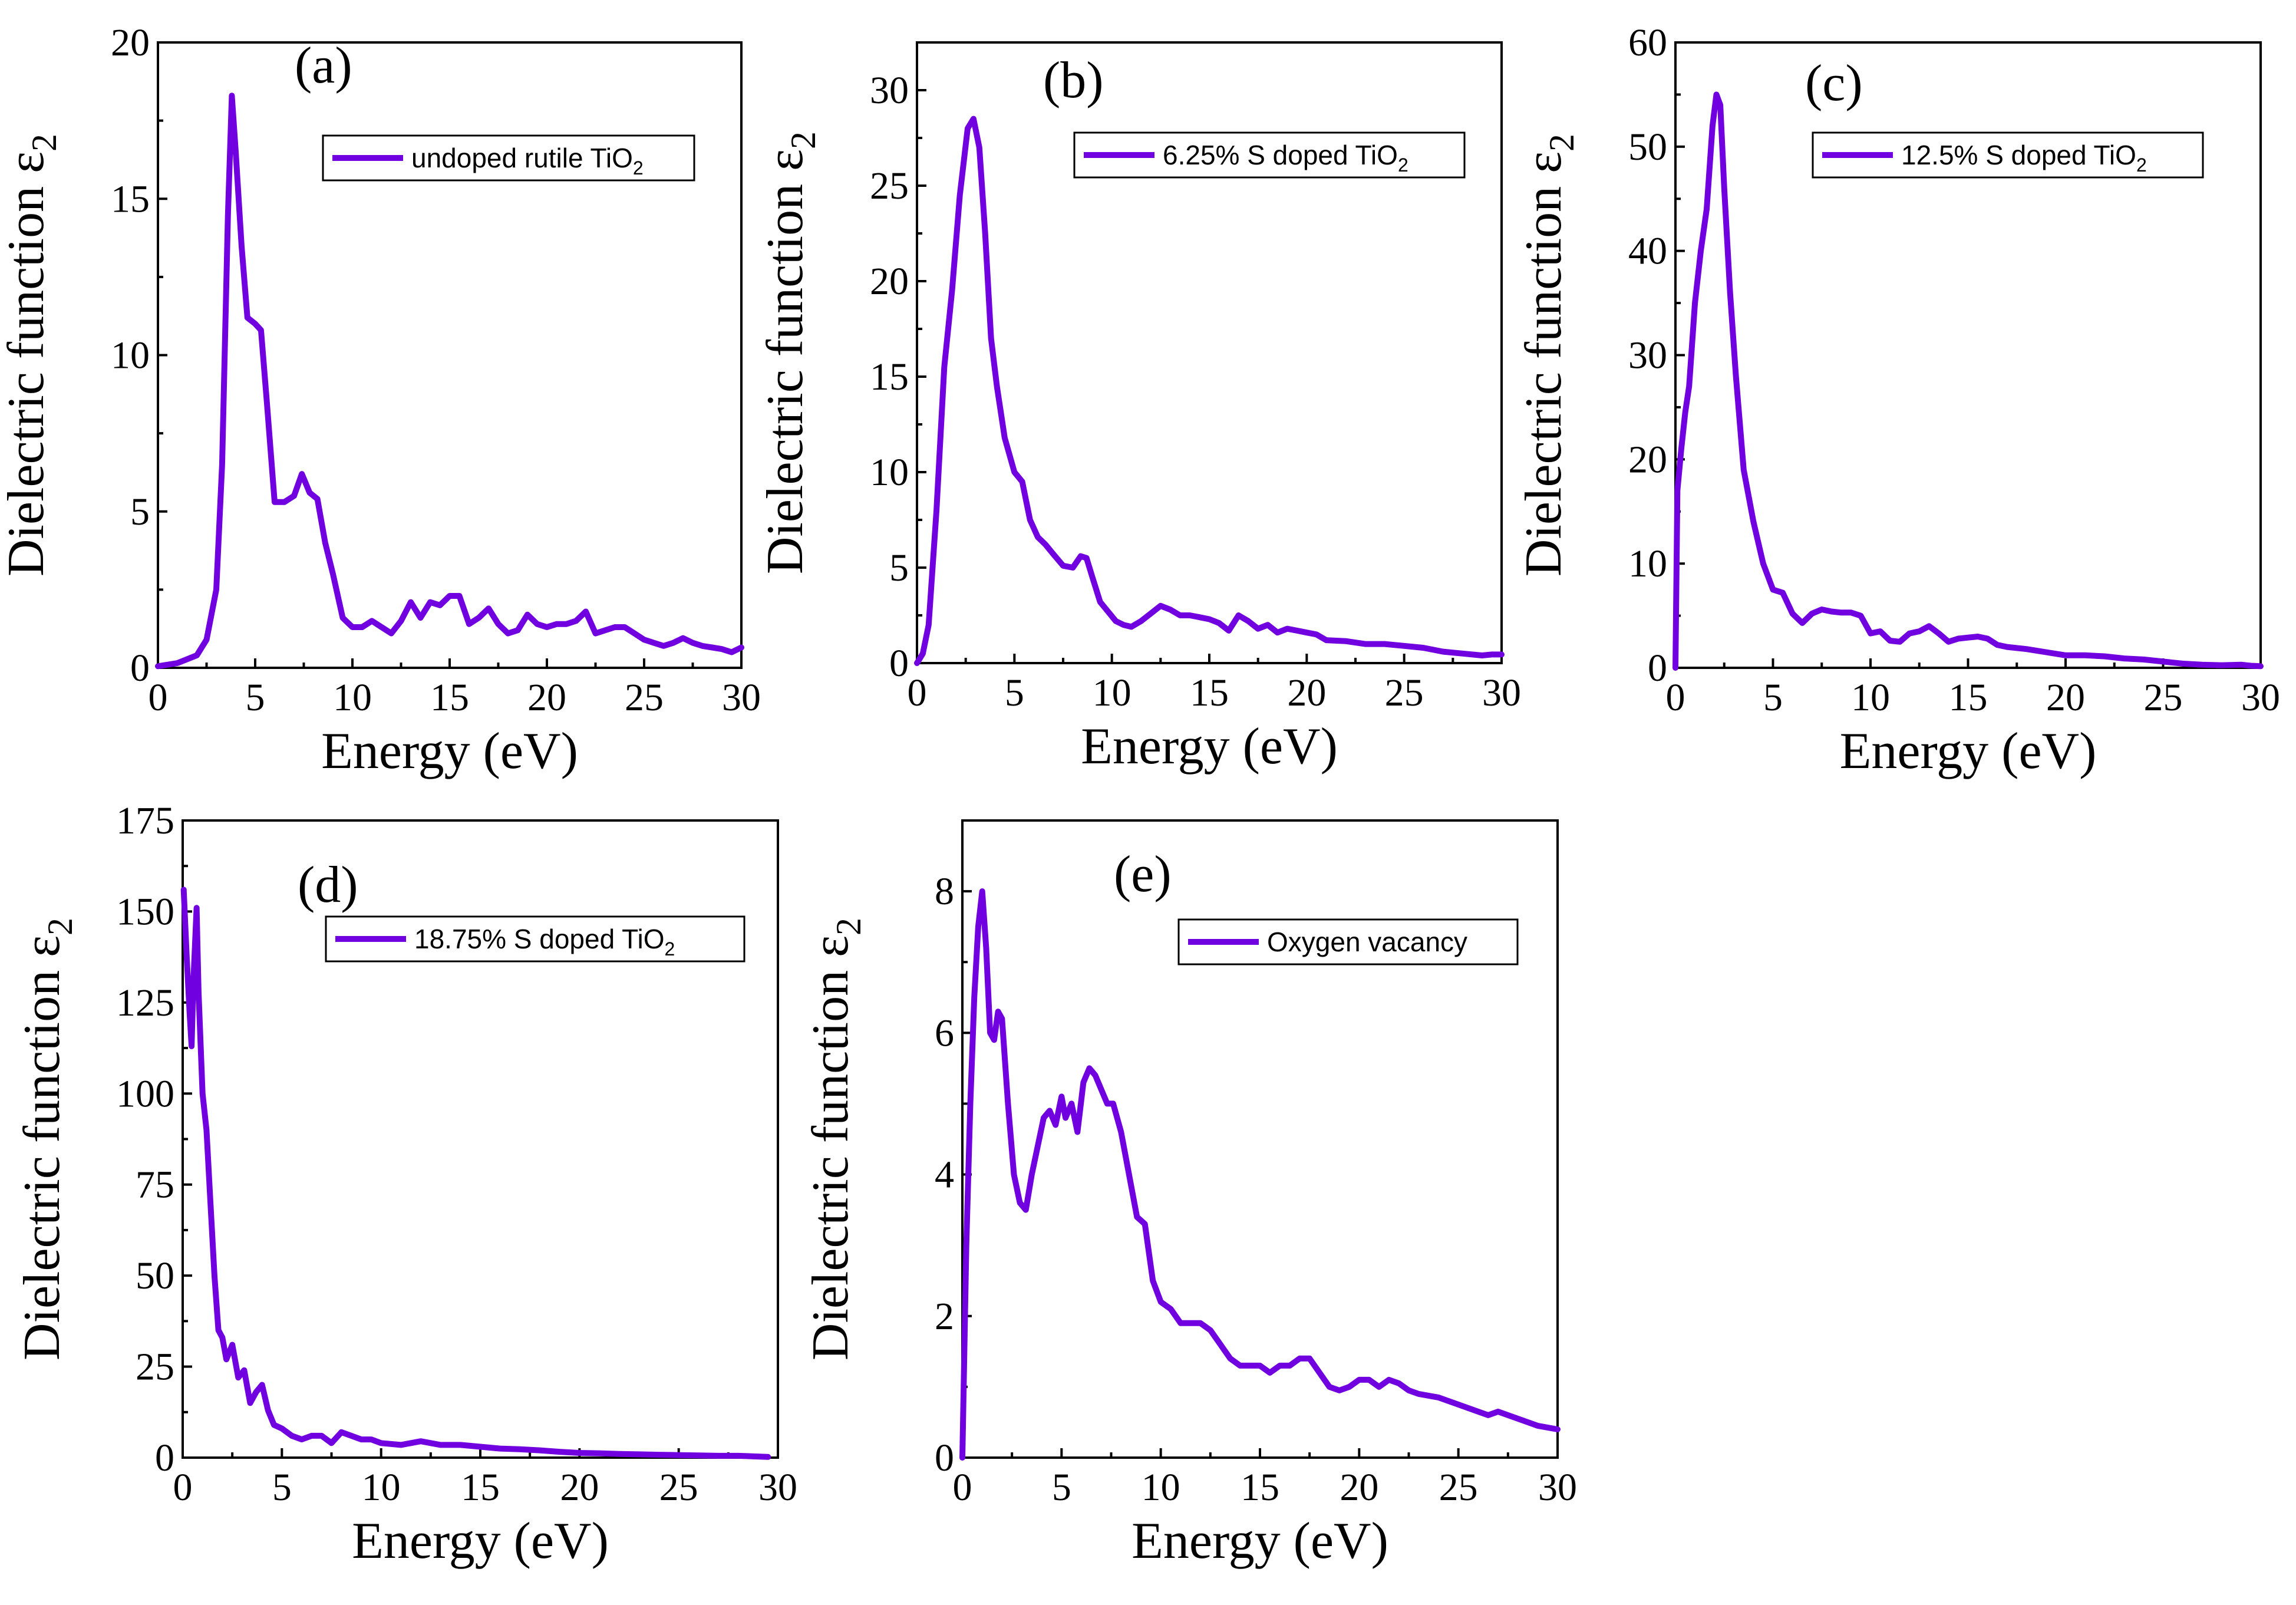 Image resolution: width=2296 pixels, height=1605 pixels. I want to click on y-tick-label: 75, so click(155, 1185).